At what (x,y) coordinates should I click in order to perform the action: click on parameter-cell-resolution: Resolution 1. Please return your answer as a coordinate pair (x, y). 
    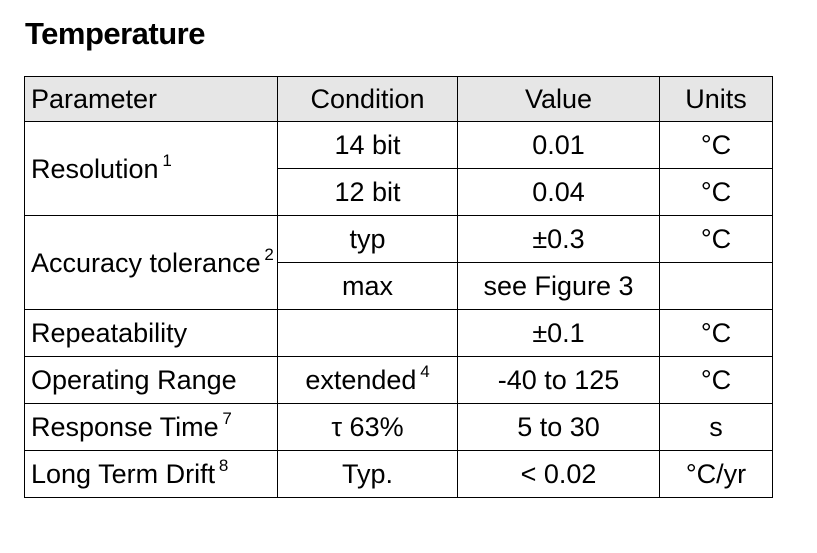
    Looking at the image, I should click on (151, 168).